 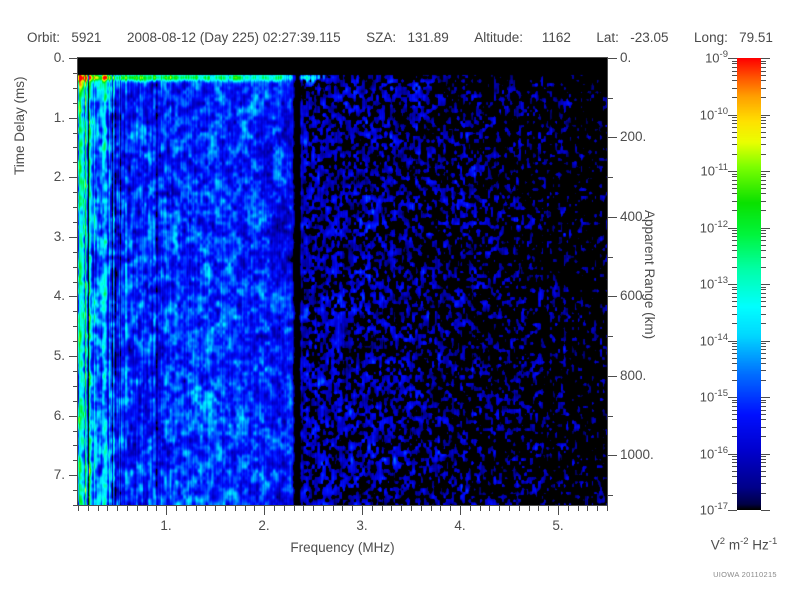 I want to click on axis-line-right, so click(x=607, y=281).